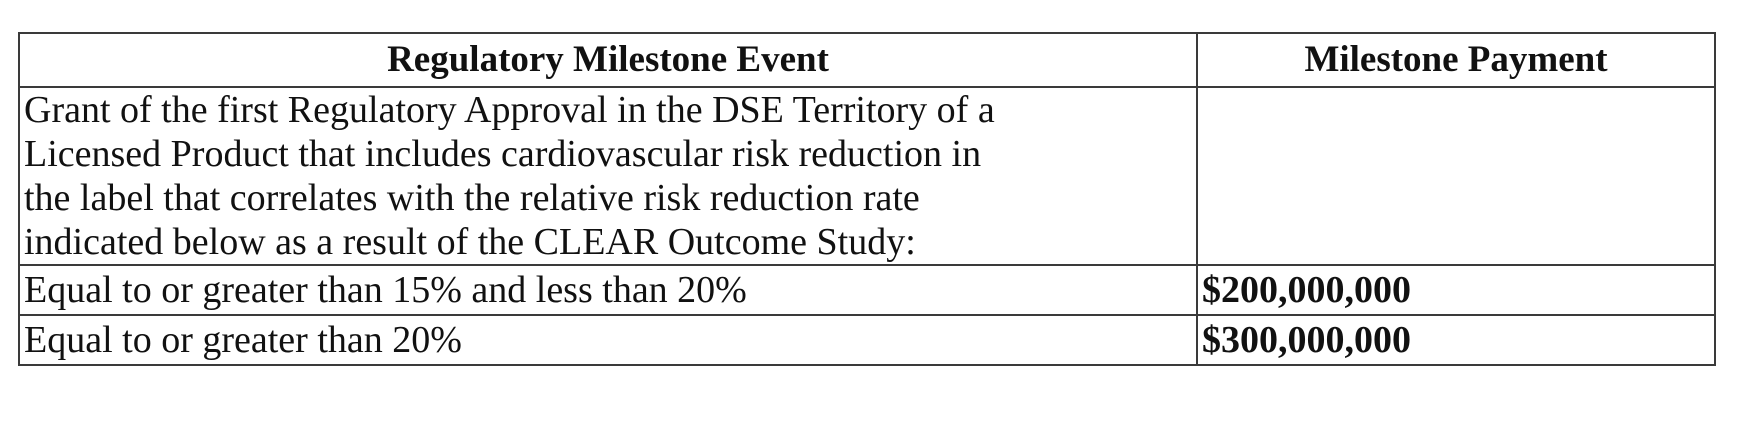  Describe the element at coordinates (1456, 290) in the screenshot. I see `payment-cell: $200,000,000` at that location.